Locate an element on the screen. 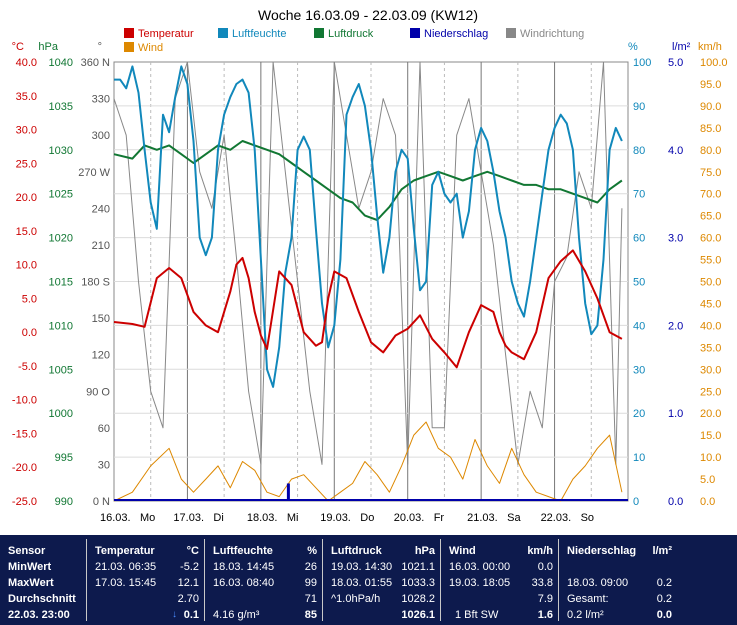 This screenshot has height=625, width=737. wind-avg-value: 7.9 is located at coordinates (545, 599).